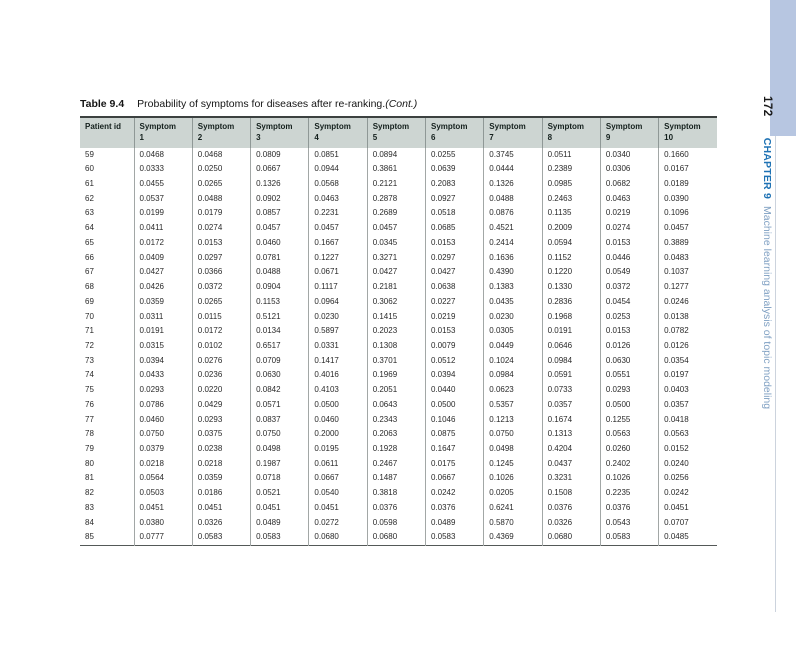 The height and width of the screenshot is (648, 800). Describe the element at coordinates (163, 538) in the screenshot. I see `probability-cell: 0.0777` at that location.